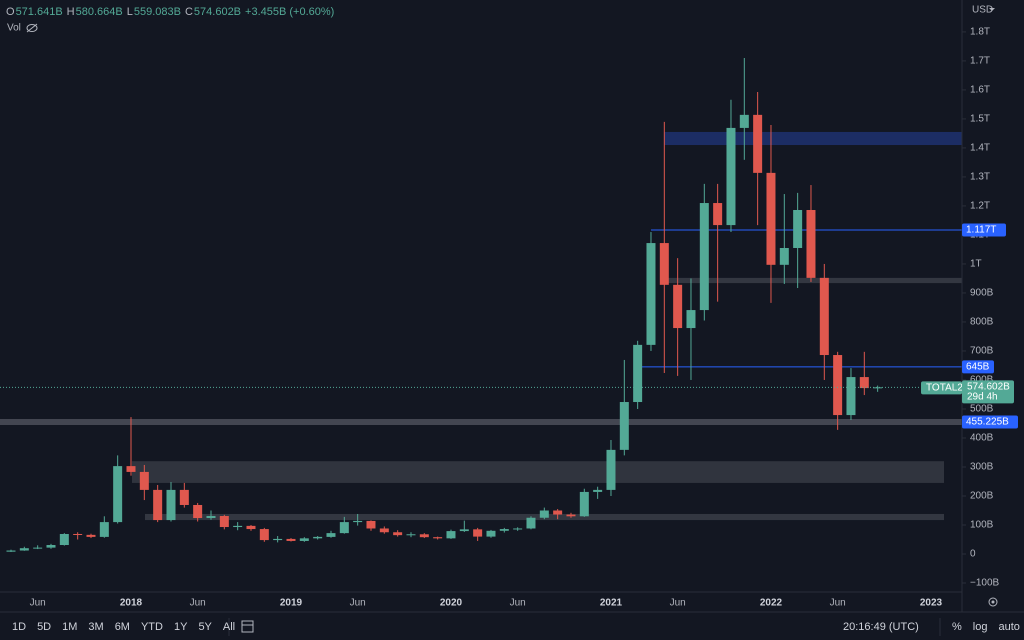 The width and height of the screenshot is (1024, 640). Describe the element at coordinates (982, 10) in the screenshot. I see `currency: USD` at that location.